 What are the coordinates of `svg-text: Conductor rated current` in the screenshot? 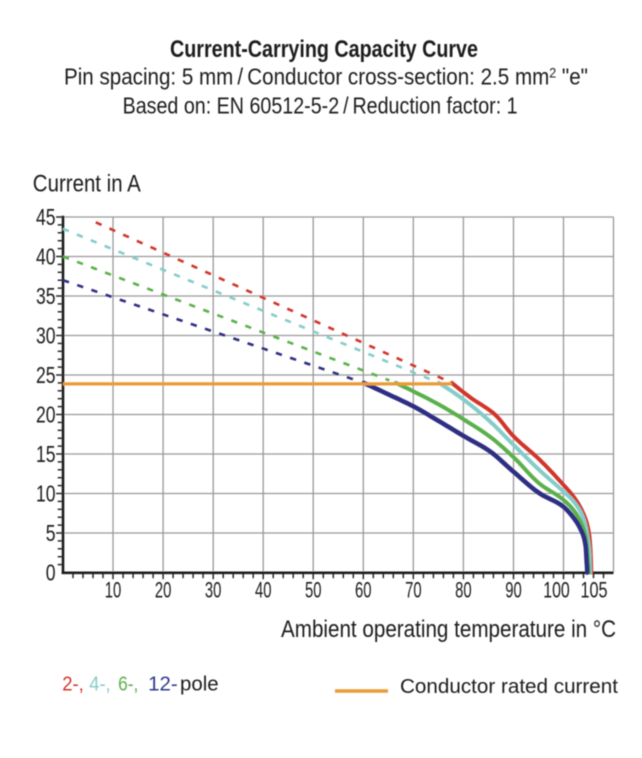 It's located at (509, 686).